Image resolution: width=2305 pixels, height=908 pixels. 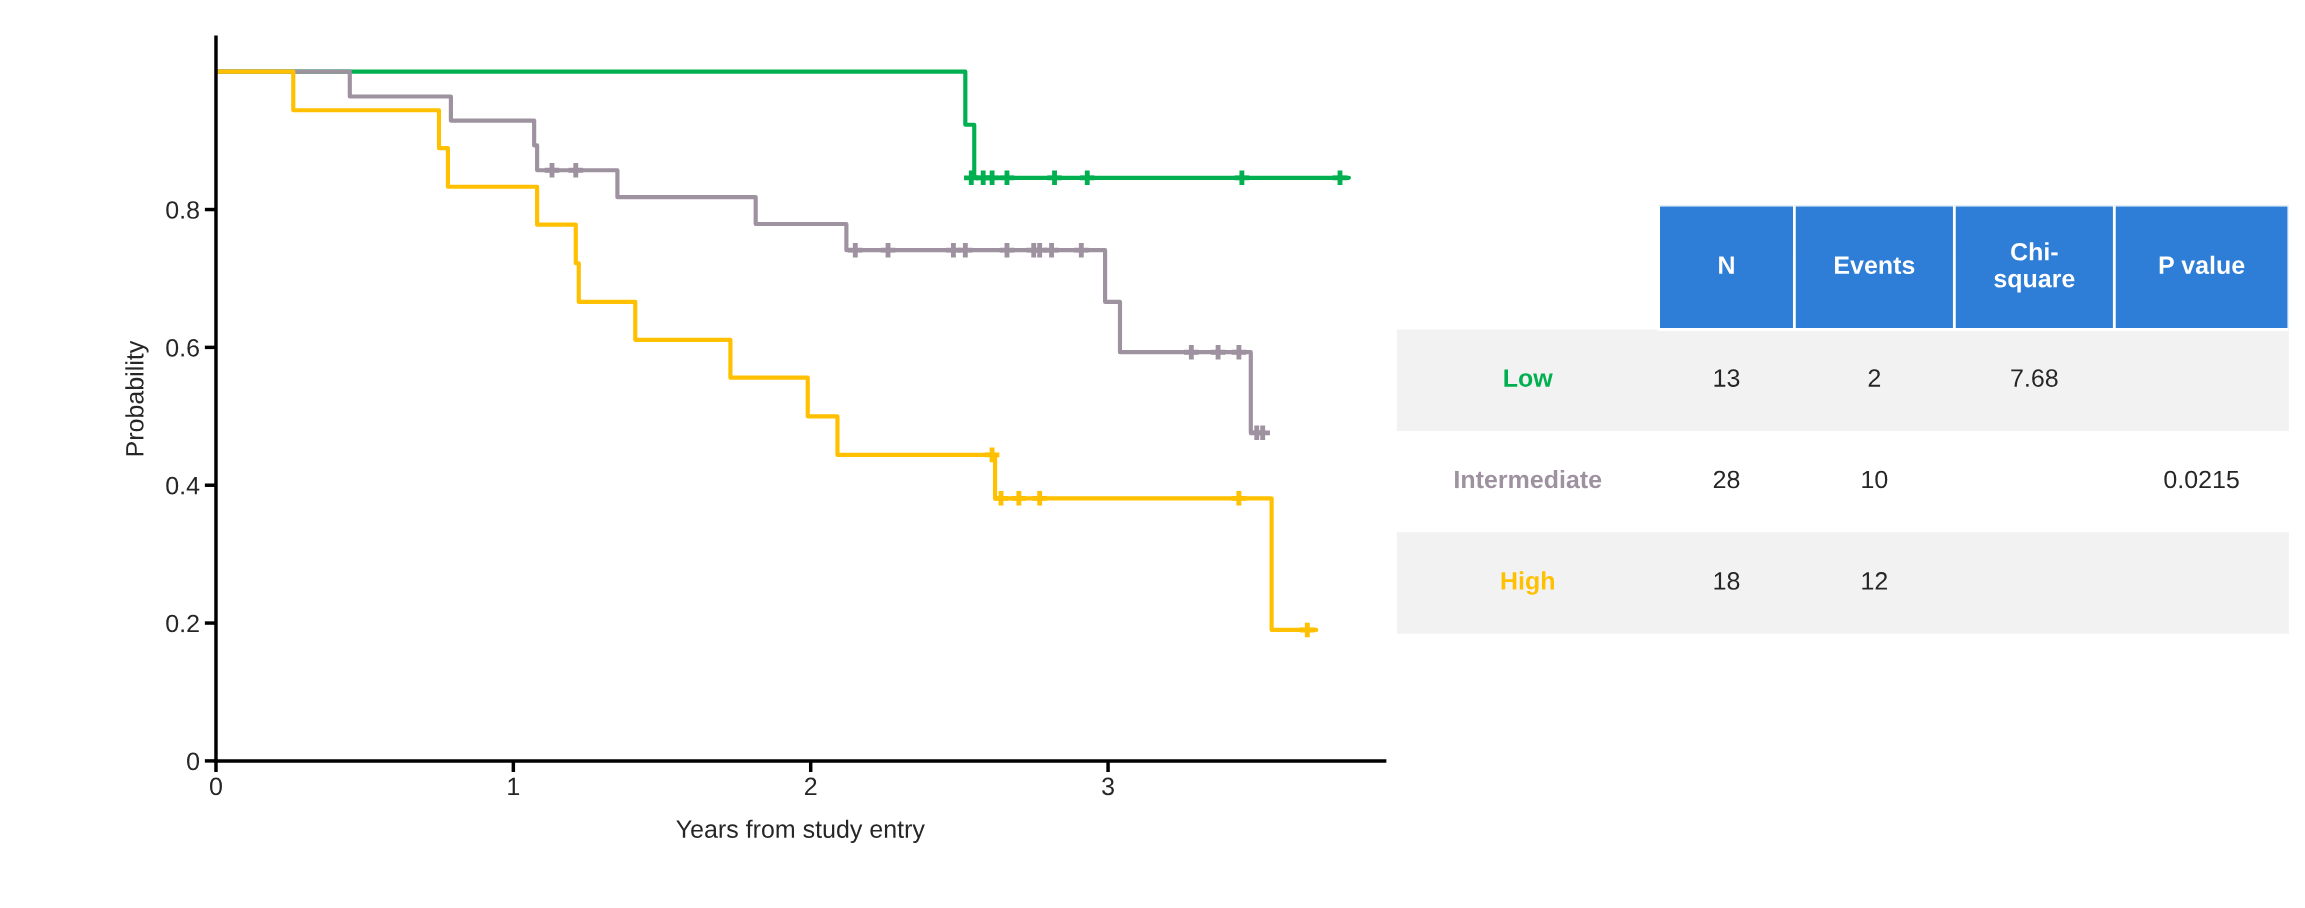 I want to click on category-label: P value, so click(x=2202, y=265).